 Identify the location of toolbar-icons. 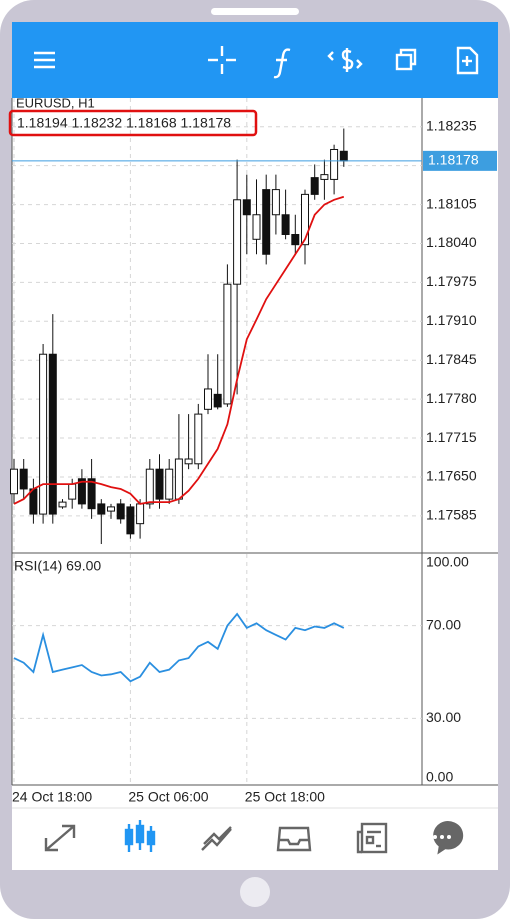
(256, 62).